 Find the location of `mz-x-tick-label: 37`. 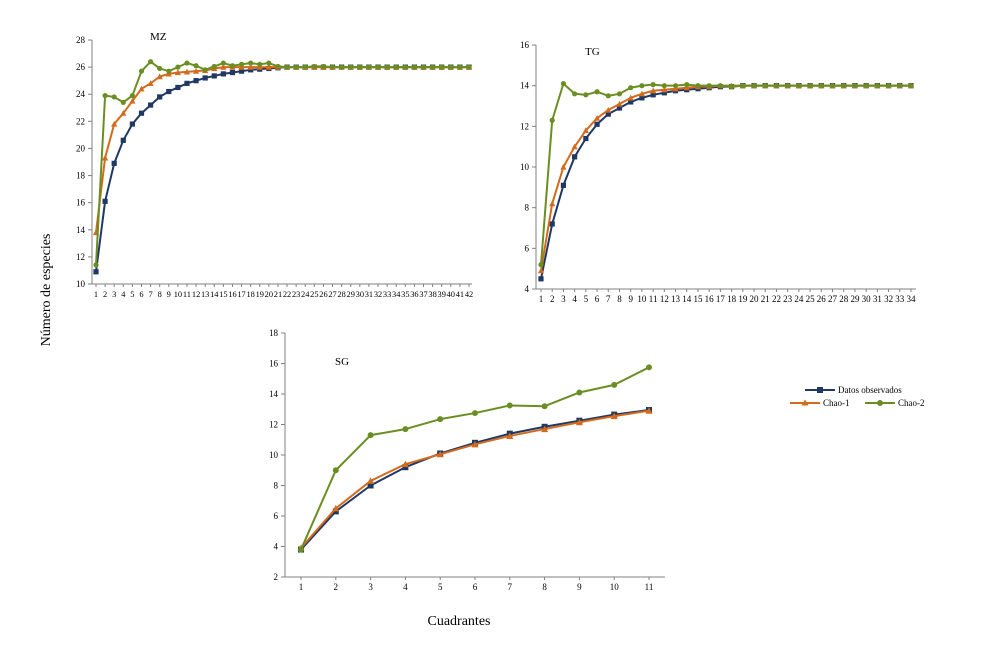

mz-x-tick-label: 37 is located at coordinates (423, 294).